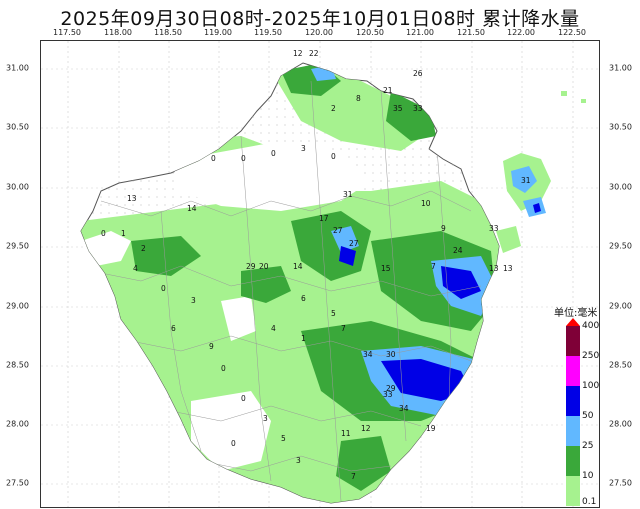 This screenshot has height=509, width=640. Describe the element at coordinates (346, 433) in the screenshot. I see `station-value: 11` at that location.